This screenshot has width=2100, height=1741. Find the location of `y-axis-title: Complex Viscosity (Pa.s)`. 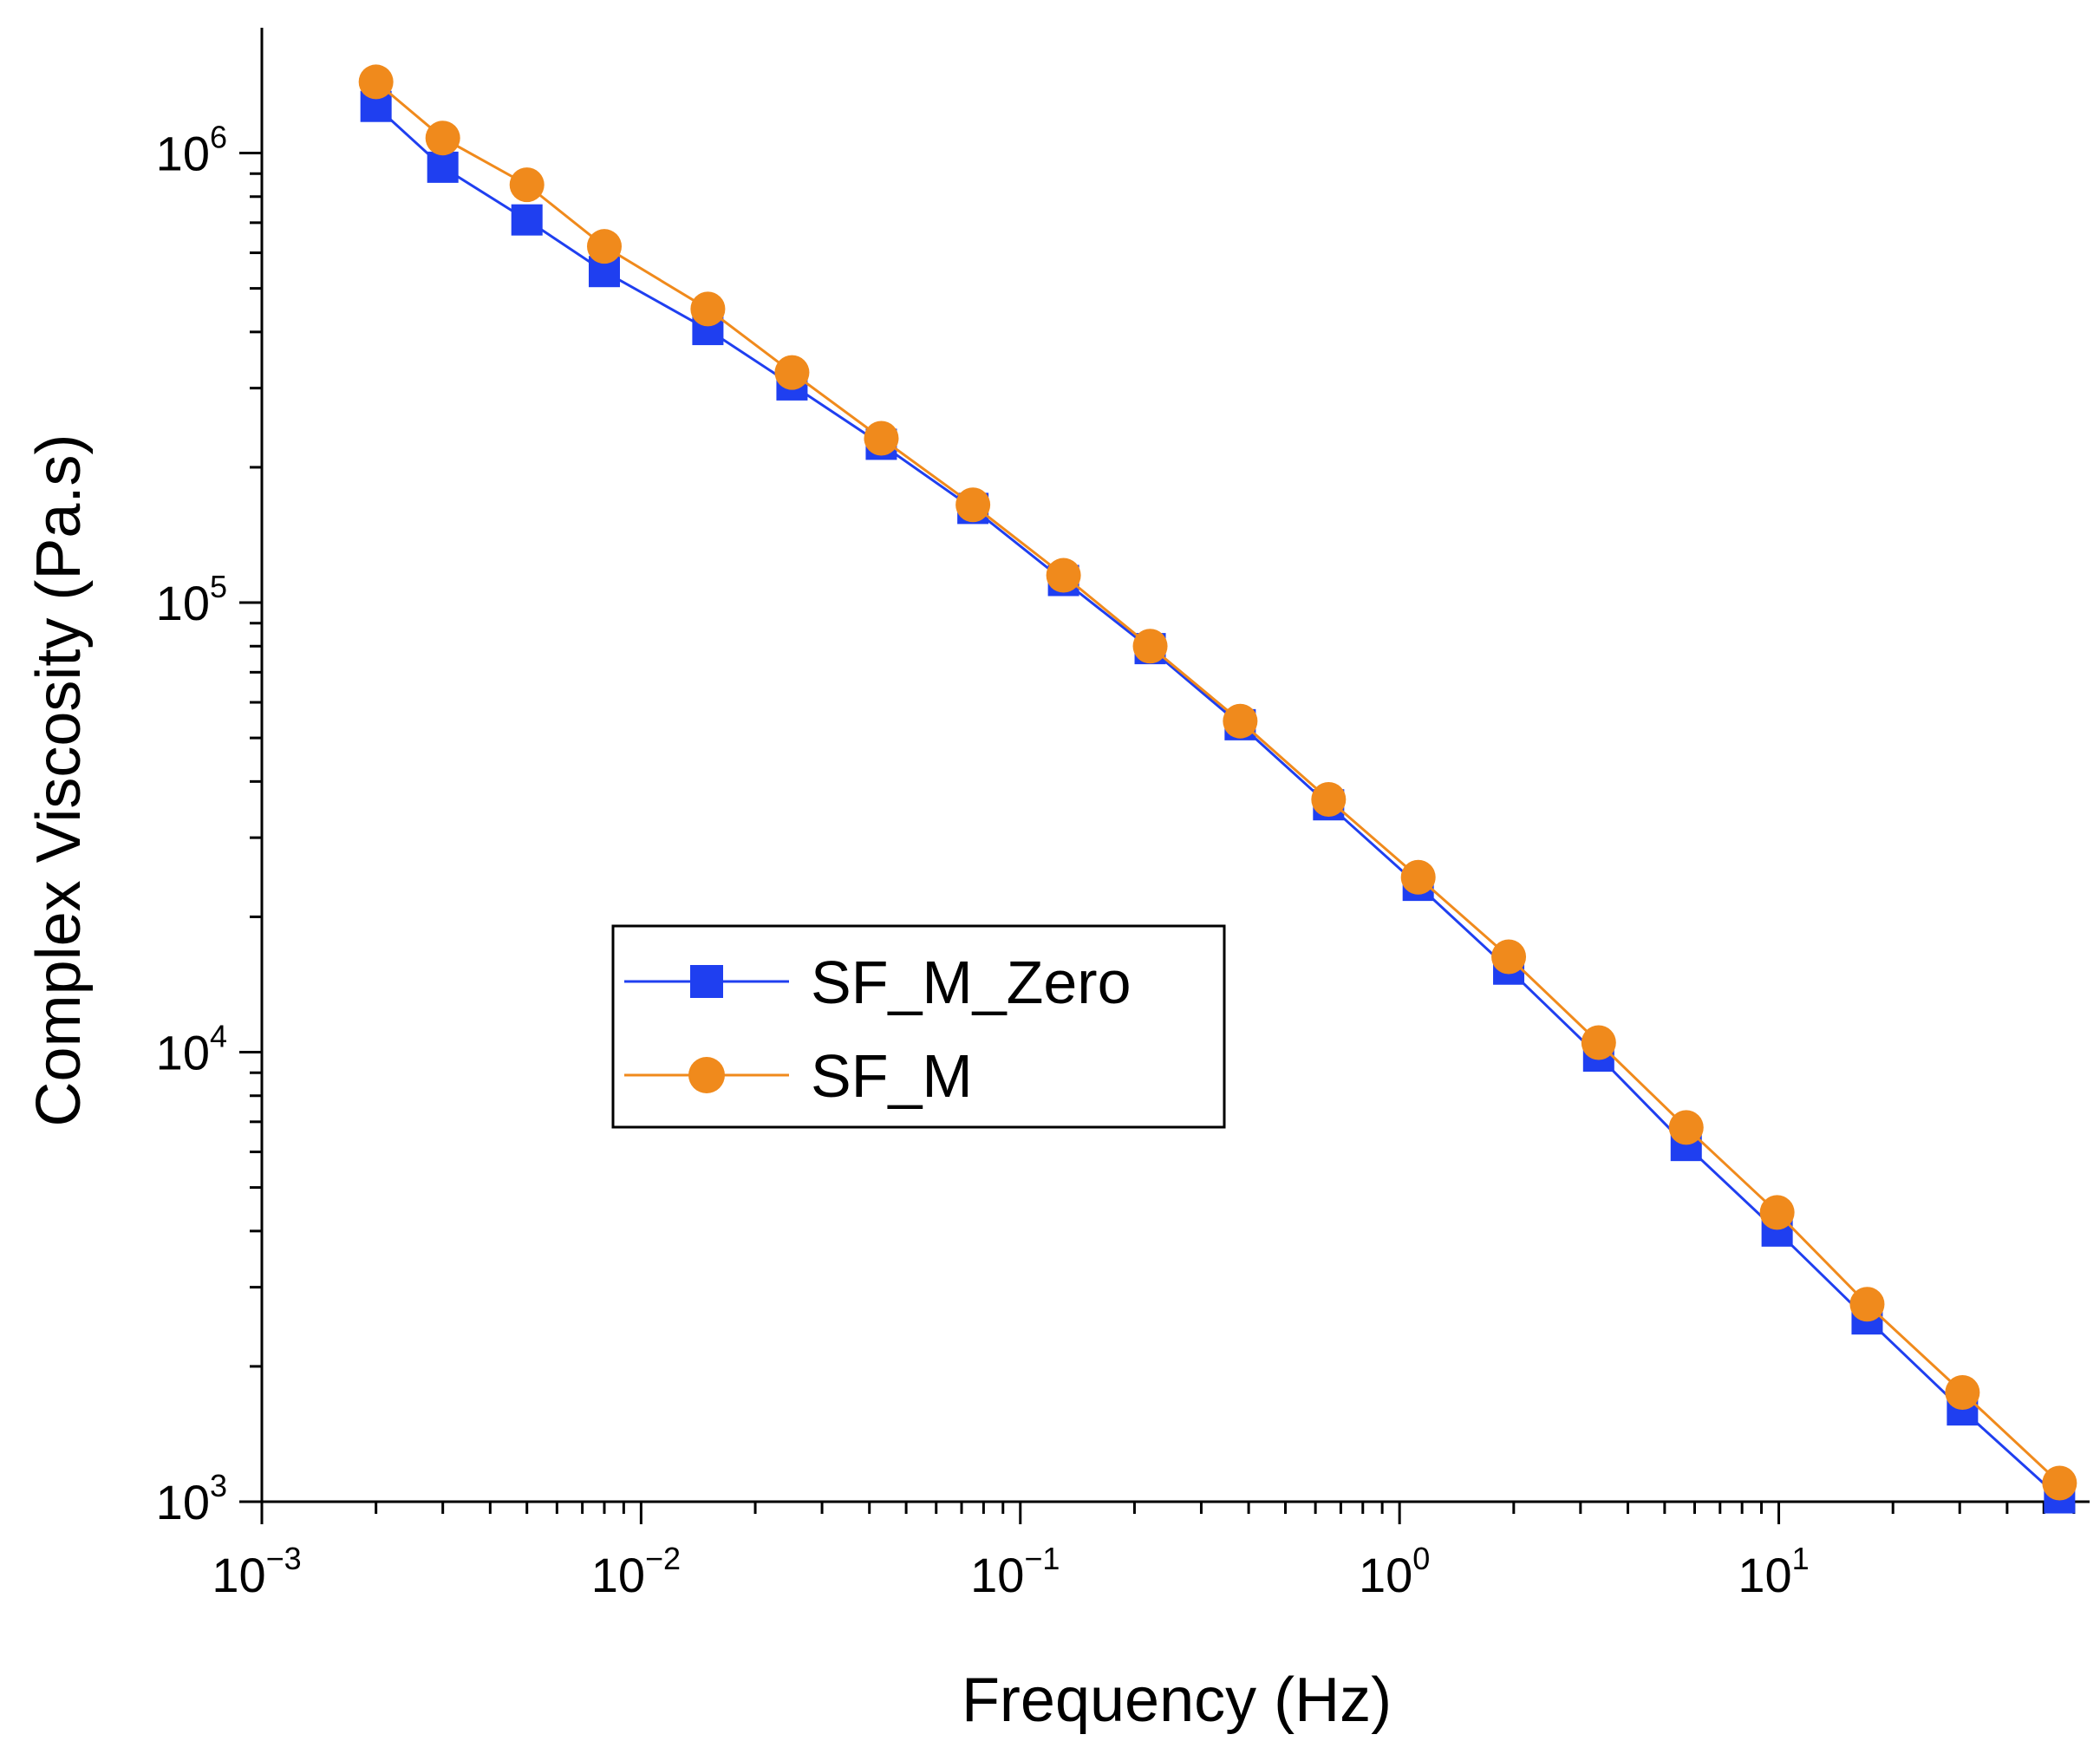

y-axis-title: Complex Viscosity (Pa.s) is located at coordinates (59, 780).